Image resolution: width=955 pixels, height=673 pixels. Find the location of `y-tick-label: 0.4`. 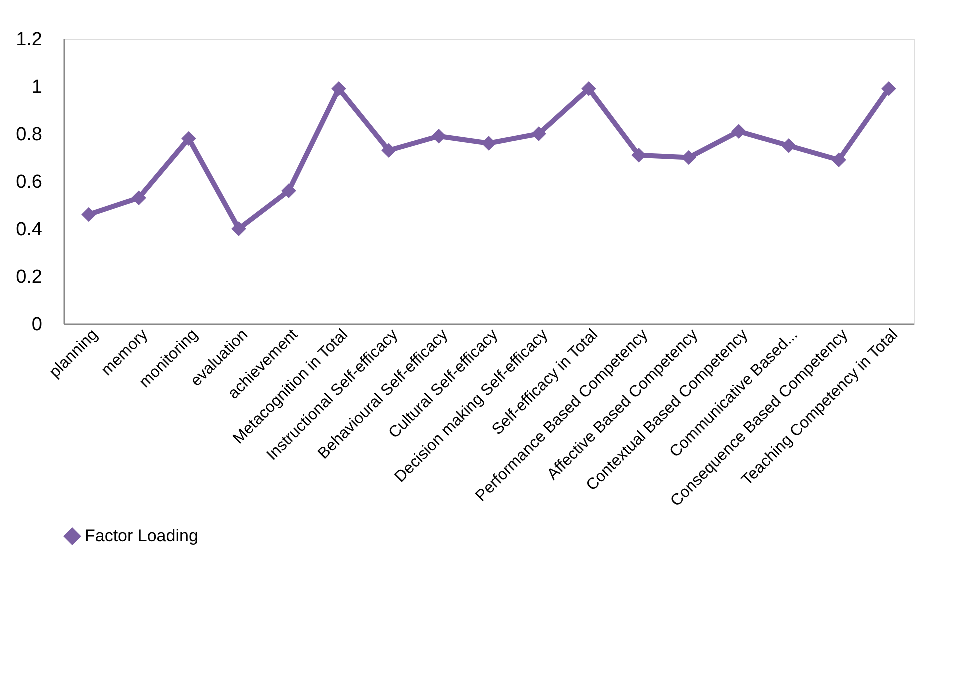

y-tick-label: 0.4 is located at coordinates (29, 230).